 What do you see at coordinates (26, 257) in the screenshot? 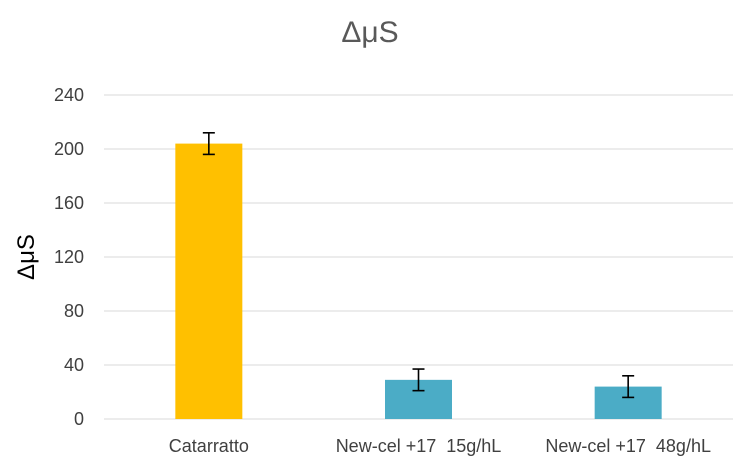
I see `y-axis-label: ΔμS` at bounding box center [26, 257].